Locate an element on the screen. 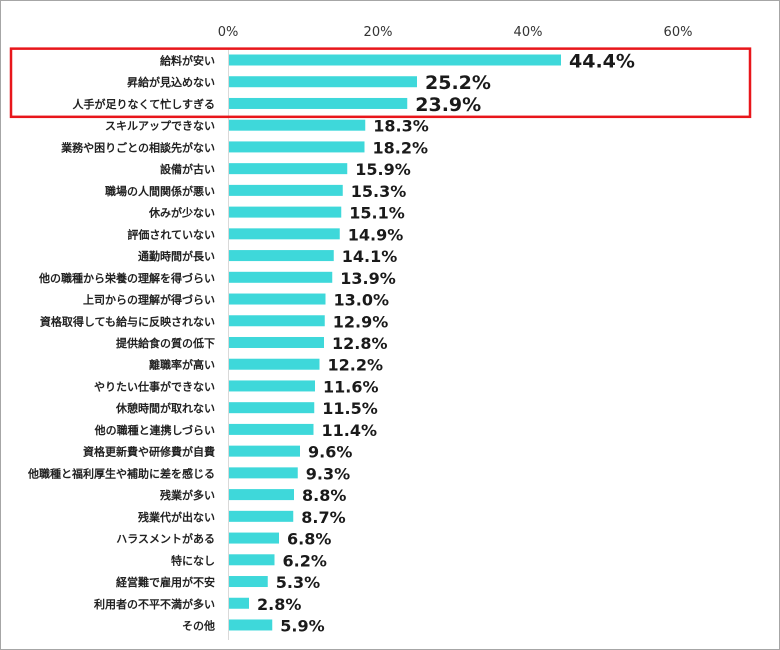 This screenshot has height=650, width=780. category-label: 資格取得しても給与に反映されない is located at coordinates (127, 321).